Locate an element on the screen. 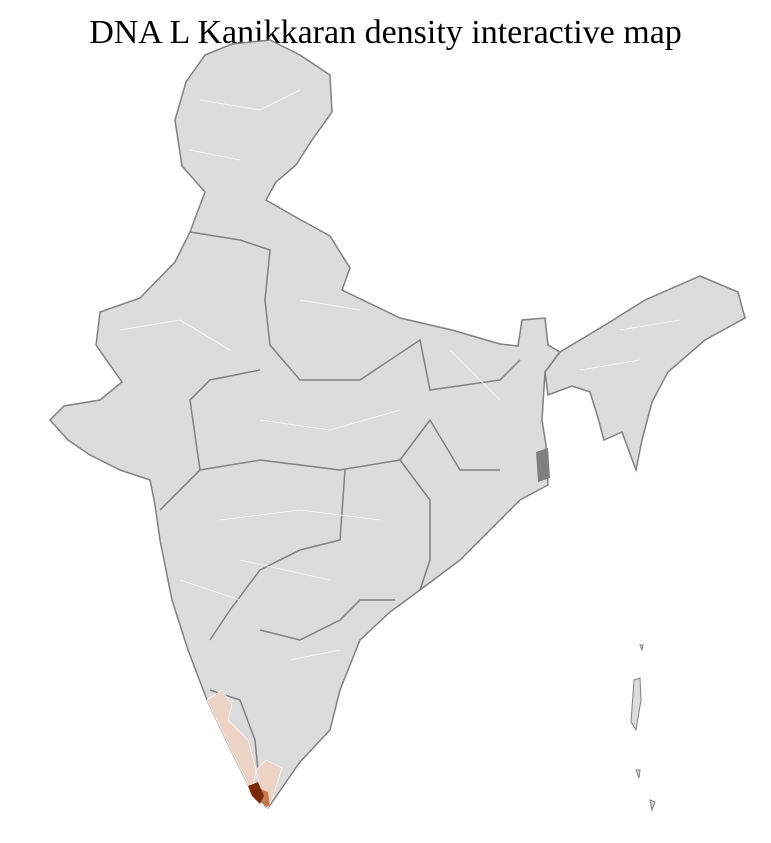 Image resolution: width=771 pixels, height=843 pixels. andaman-nicobar-islands is located at coordinates (643, 728).